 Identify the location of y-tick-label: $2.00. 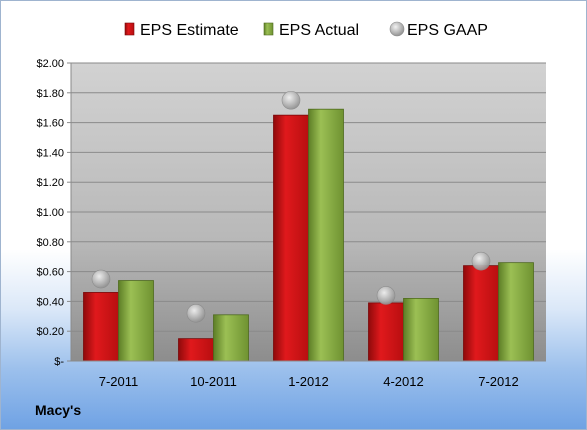
(50, 64).